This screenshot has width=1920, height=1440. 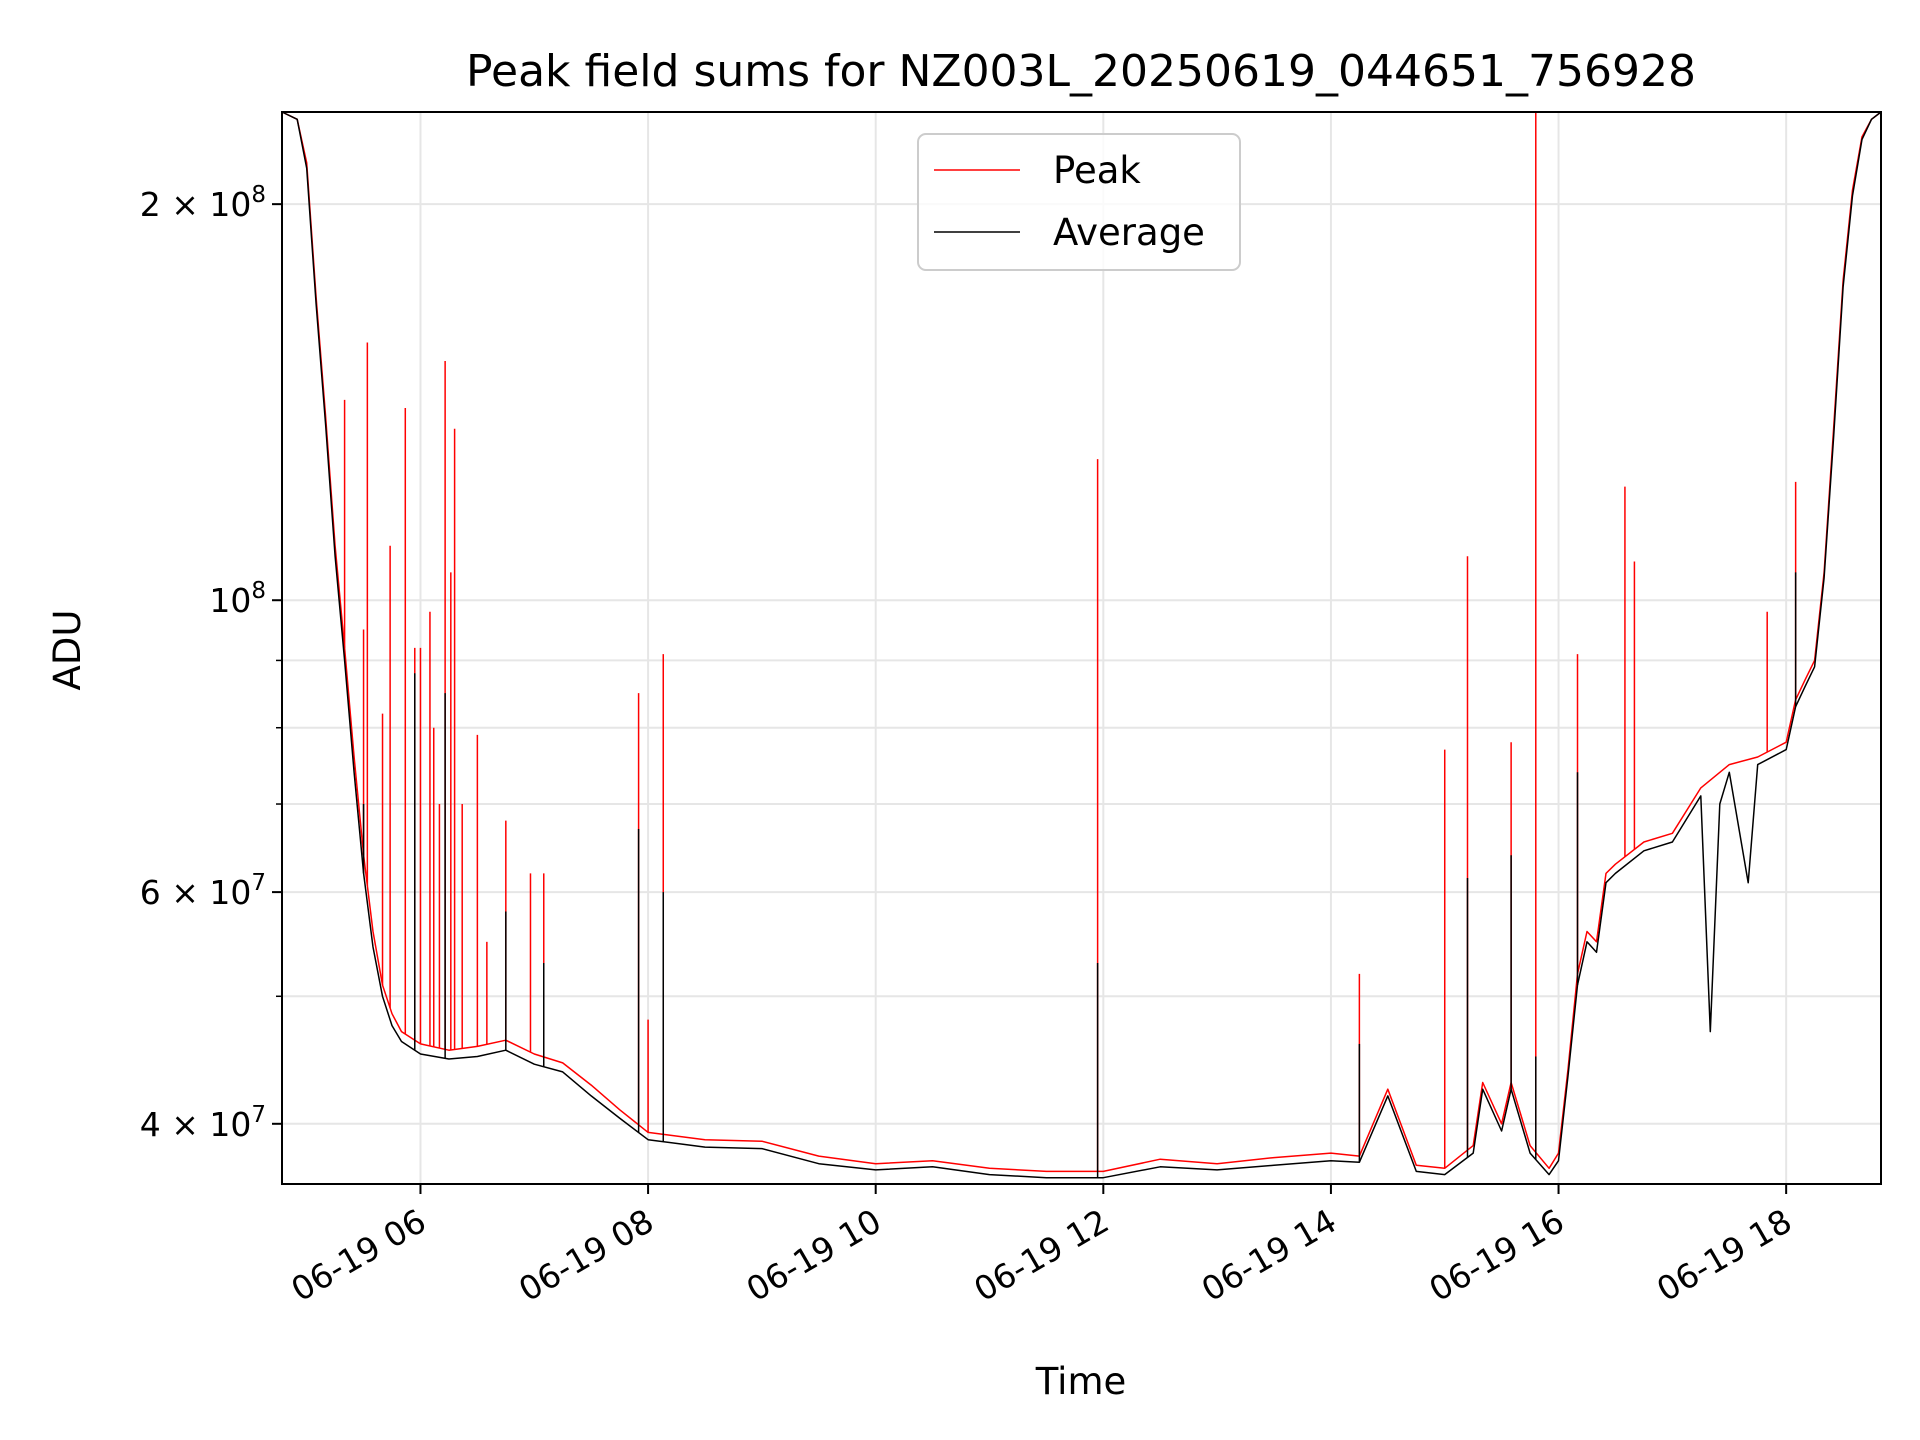 I want to click on y-tick-label: 4 × 107, so click(x=203, y=1123).